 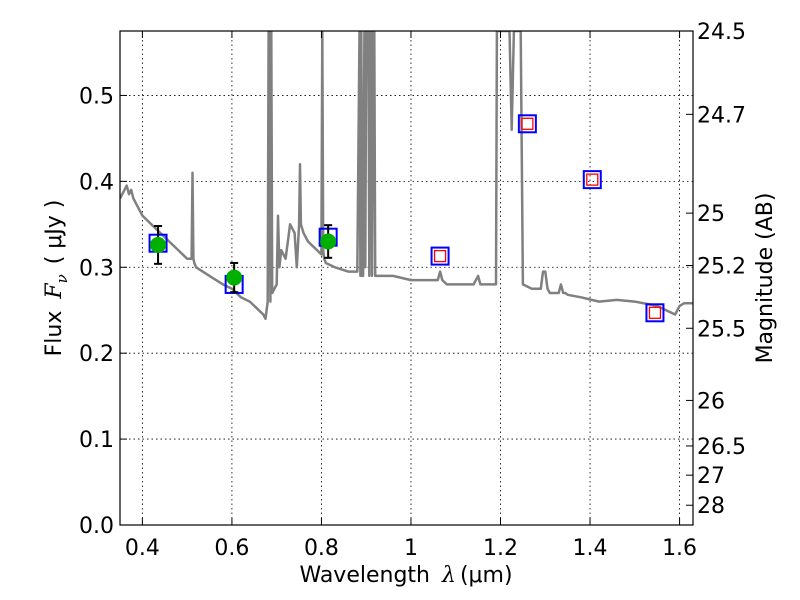 What do you see at coordinates (96, 526) in the screenshot?
I see `y-tick-label: 0.0` at bounding box center [96, 526].